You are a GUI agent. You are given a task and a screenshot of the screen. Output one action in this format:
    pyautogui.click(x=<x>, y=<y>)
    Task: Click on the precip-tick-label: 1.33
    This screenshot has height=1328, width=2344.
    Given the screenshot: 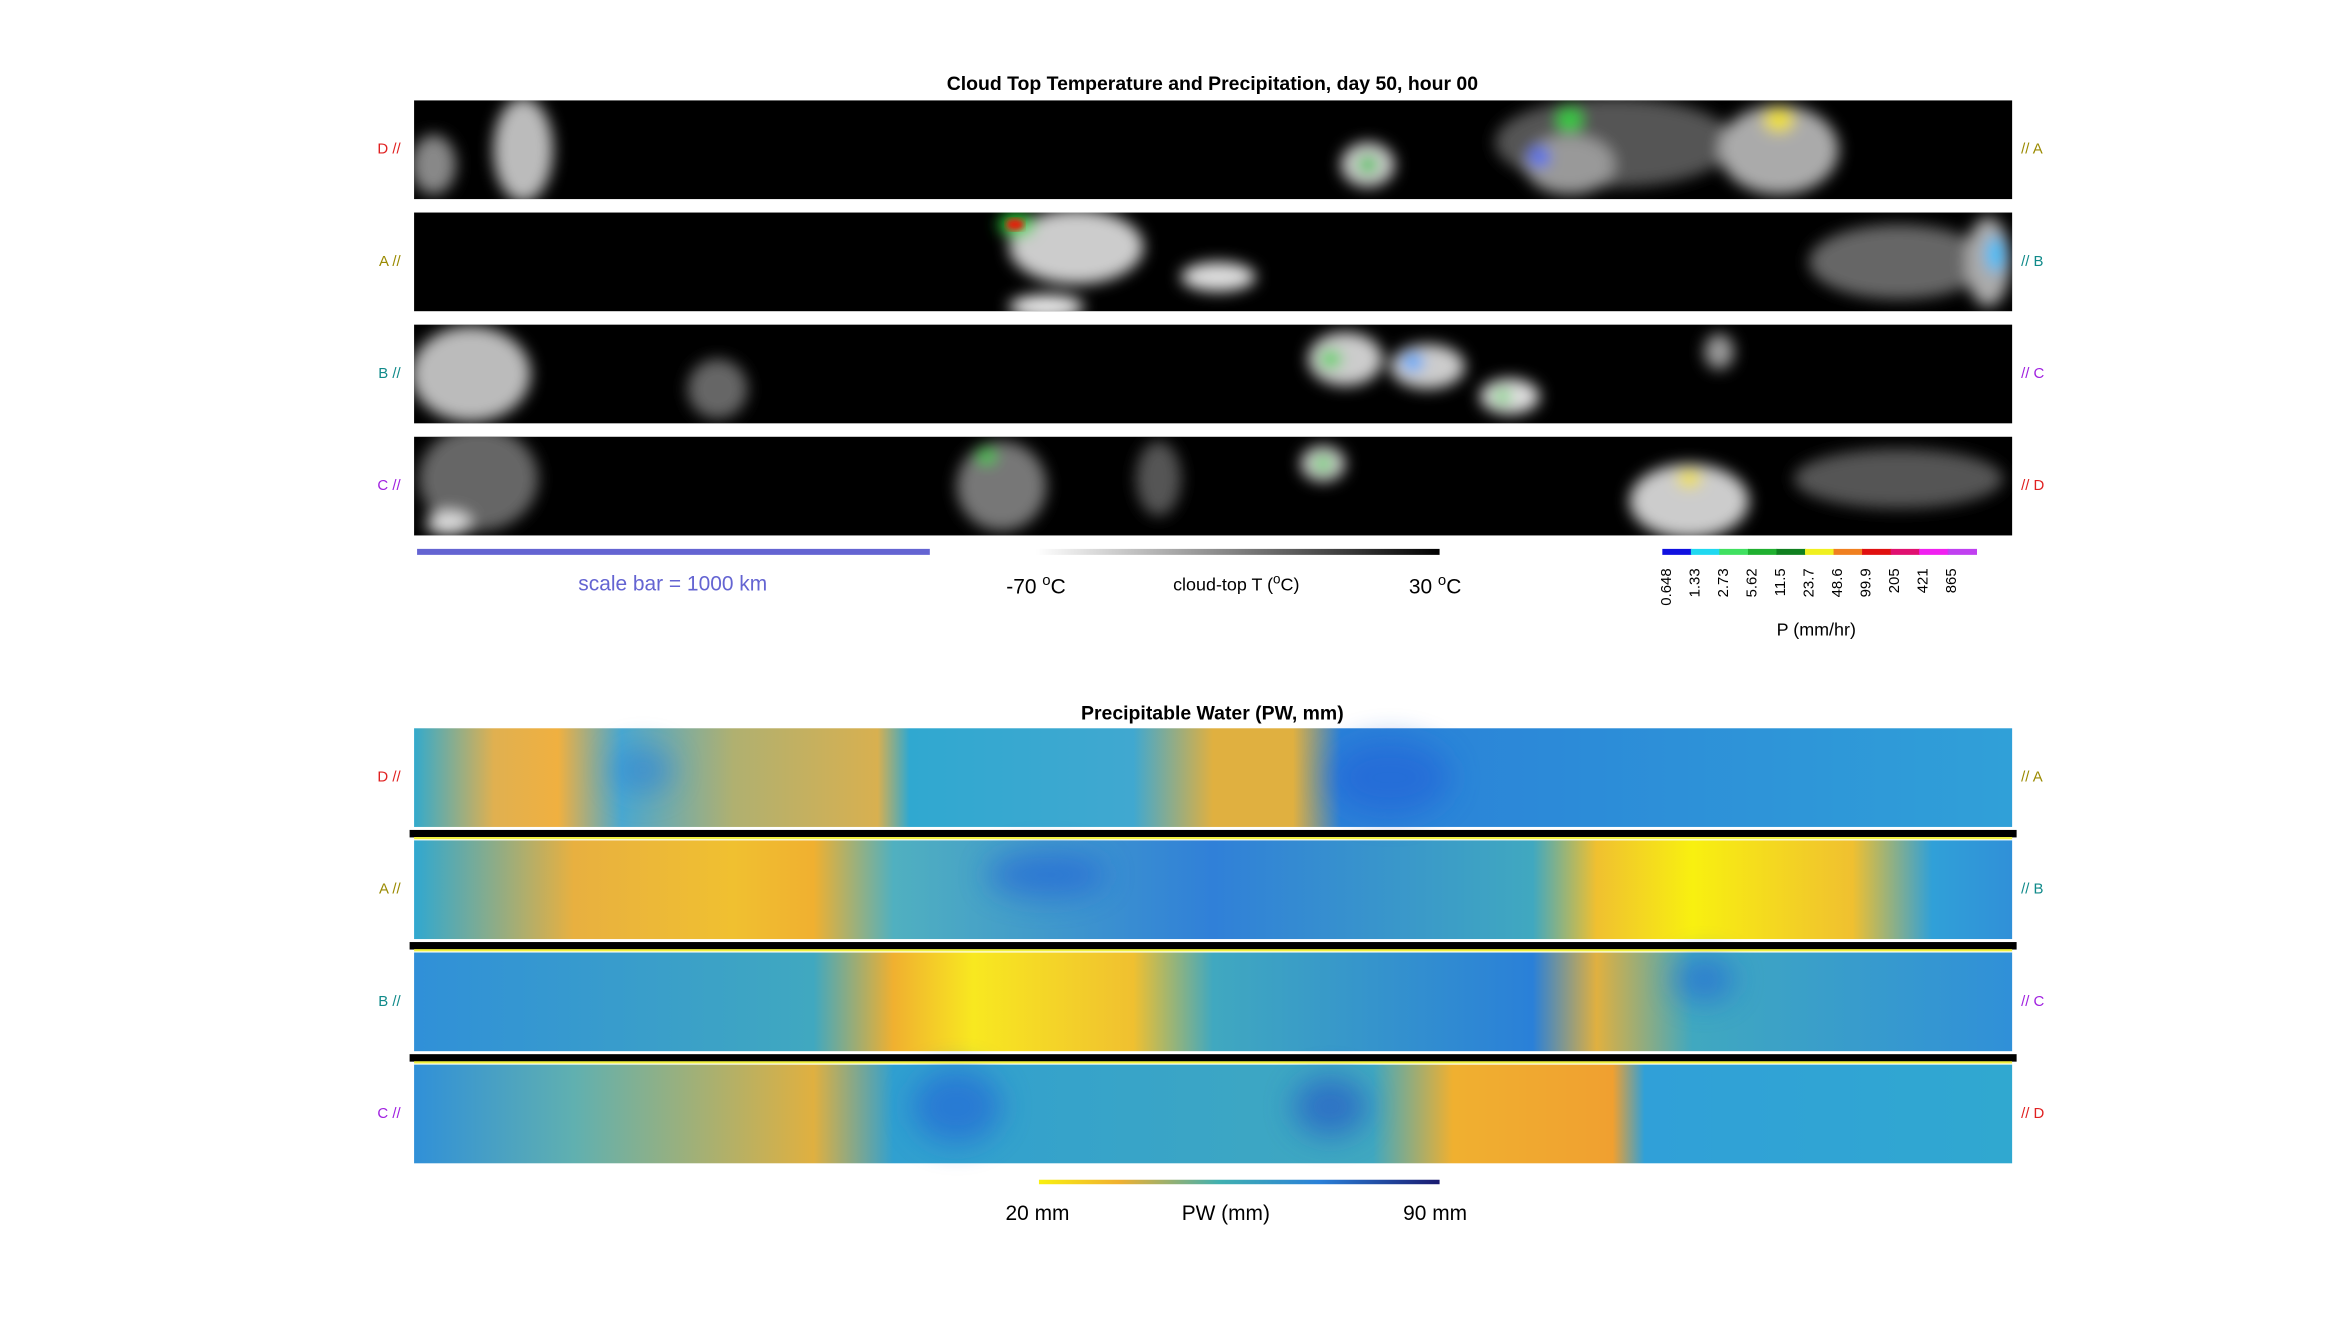 What is the action you would take?
    pyautogui.click(x=1694, y=582)
    